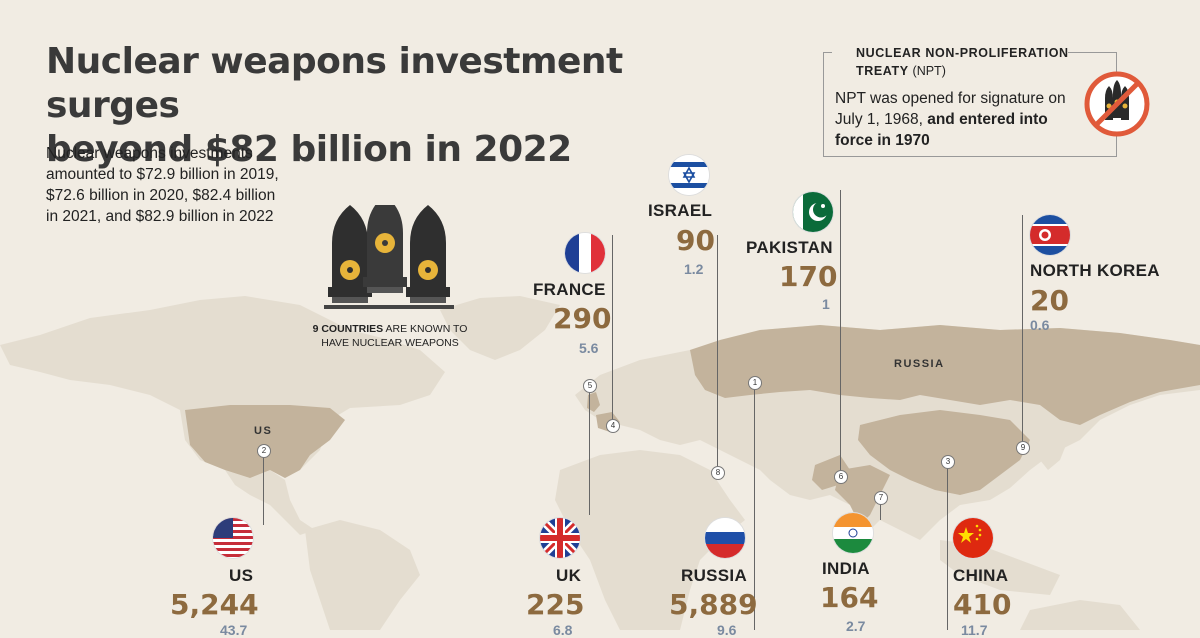 The image size is (1200, 638). What do you see at coordinates (882, 71) in the screenshot?
I see `npt-title-treaty: TREATY` at bounding box center [882, 71].